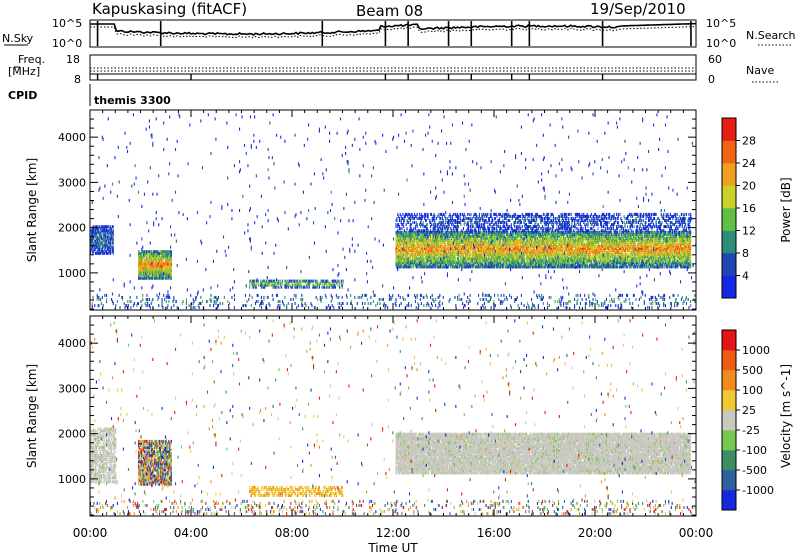  What do you see at coordinates (24, 71) in the screenshot?
I see `freq-unit-label: [MHz]` at bounding box center [24, 71].